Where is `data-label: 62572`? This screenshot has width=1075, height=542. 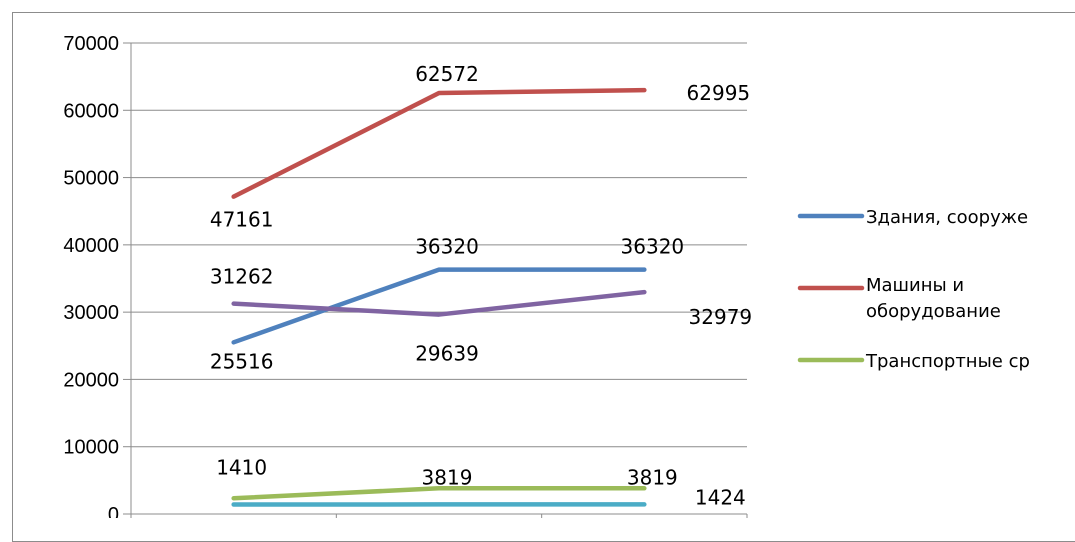 data-label: 62572 is located at coordinates (447, 74).